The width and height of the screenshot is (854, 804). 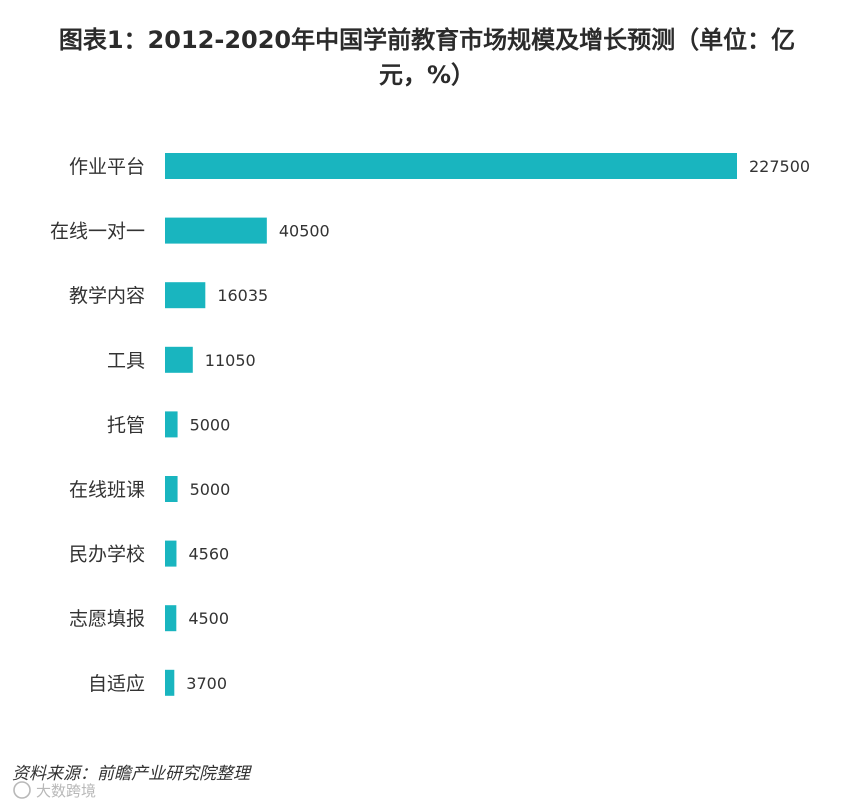 What do you see at coordinates (22, 790) in the screenshot?
I see `watermark-logo-icon` at bounding box center [22, 790].